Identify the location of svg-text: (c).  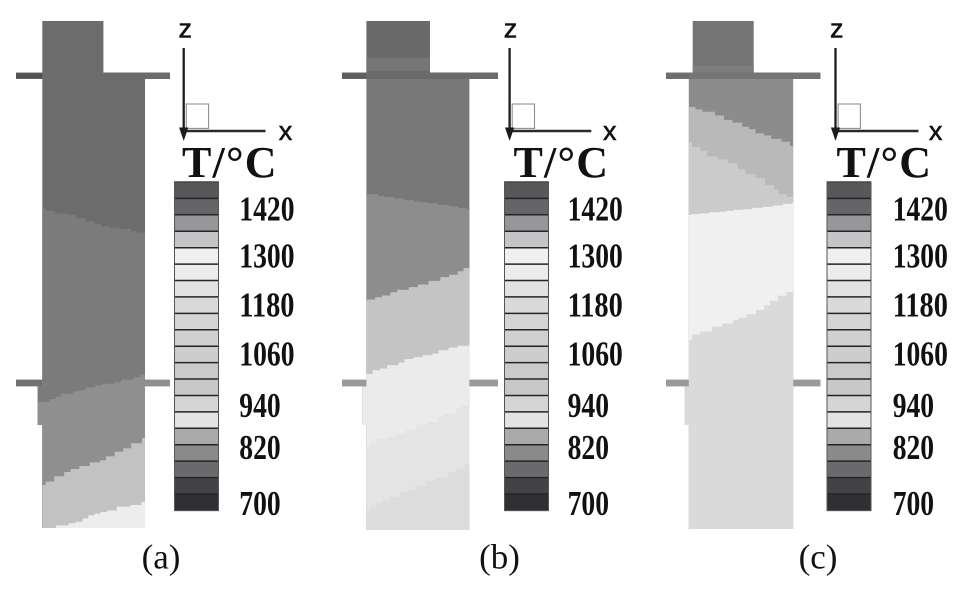
(818, 557).